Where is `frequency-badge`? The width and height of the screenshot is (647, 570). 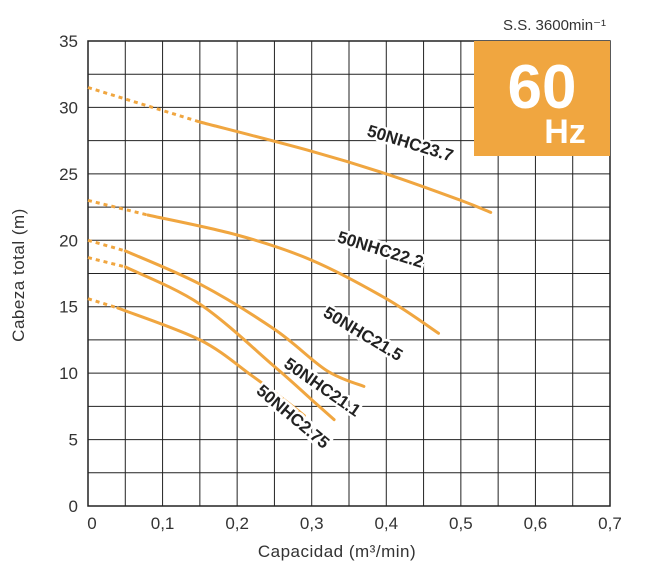
frequency-badge is located at coordinates (542, 98).